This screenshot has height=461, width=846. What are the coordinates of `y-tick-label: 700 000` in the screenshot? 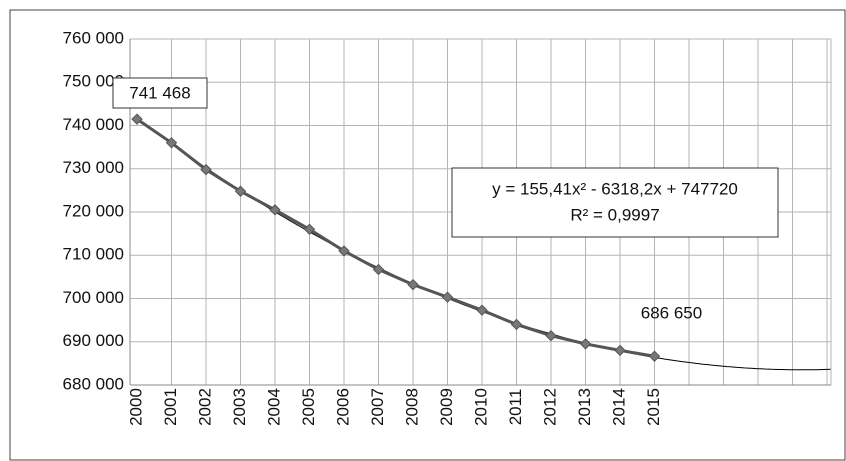 It's located at (93, 297).